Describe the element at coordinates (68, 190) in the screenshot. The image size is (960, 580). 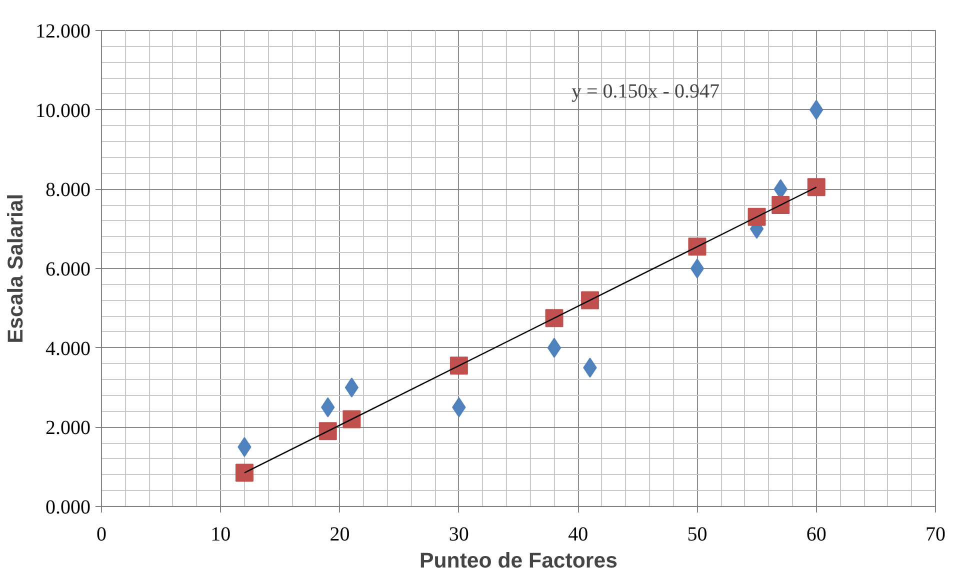
I see `y-tick-label: 8.000` at that location.